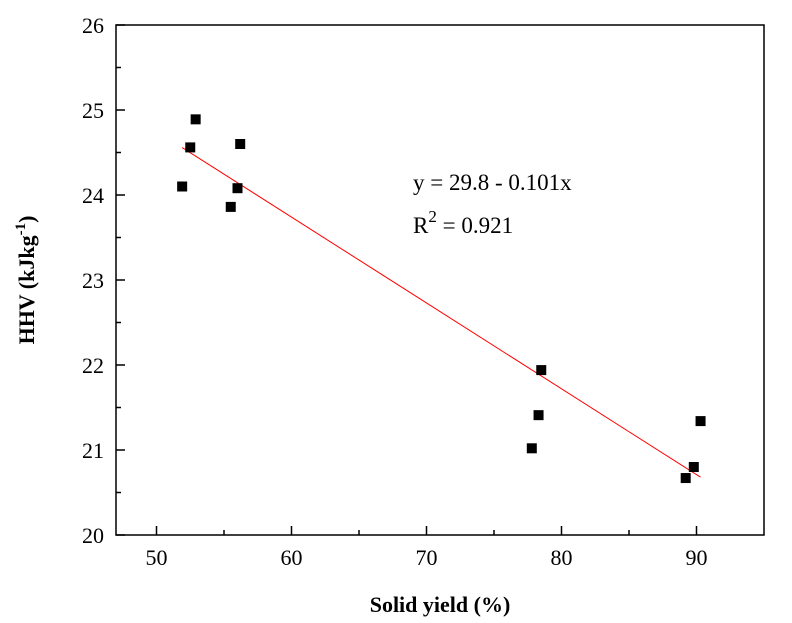 The height and width of the screenshot is (623, 792). Describe the element at coordinates (292, 557) in the screenshot. I see `x-tick-label: 60` at that location.